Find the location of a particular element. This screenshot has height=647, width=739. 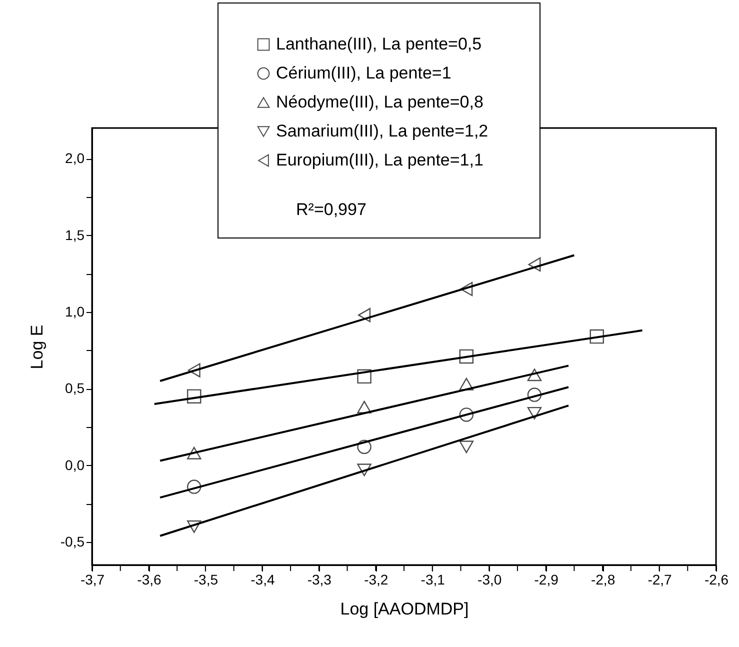

x-axis-title: Log [AAODMDP] is located at coordinates (404, 609).